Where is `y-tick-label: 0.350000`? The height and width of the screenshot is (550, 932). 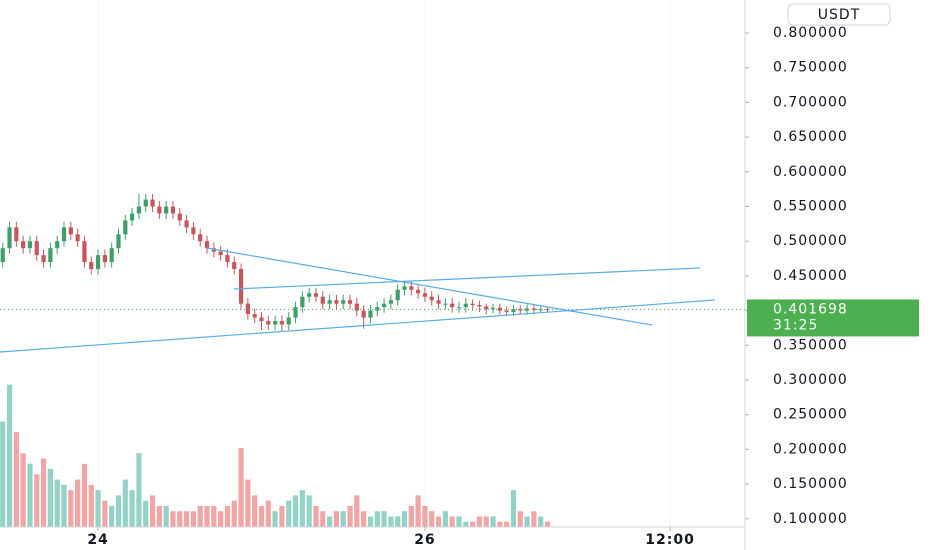
y-tick-label: 0.350000 is located at coordinates (810, 345).